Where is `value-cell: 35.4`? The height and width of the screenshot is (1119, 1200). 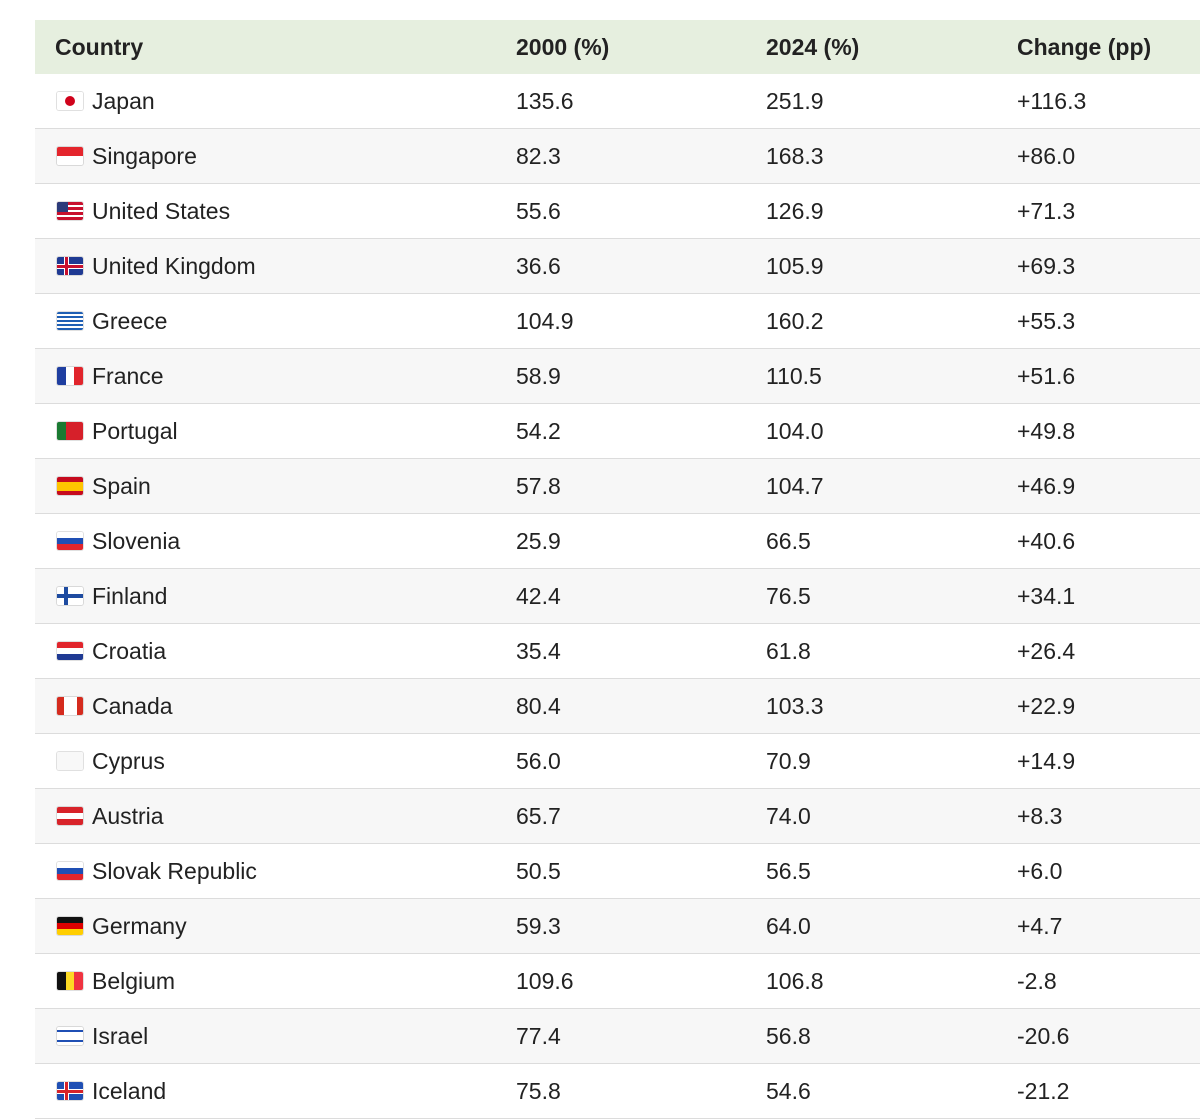 value-cell: 35.4 is located at coordinates (538, 651).